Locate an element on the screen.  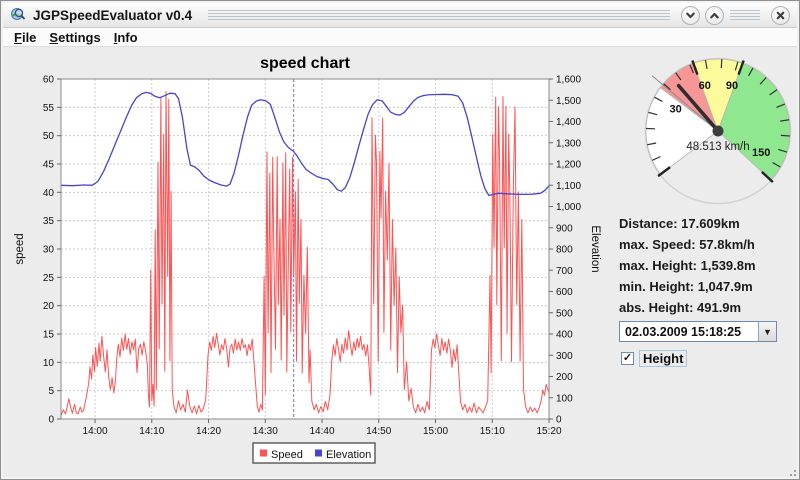
svg-text: 45 is located at coordinates (49, 165).